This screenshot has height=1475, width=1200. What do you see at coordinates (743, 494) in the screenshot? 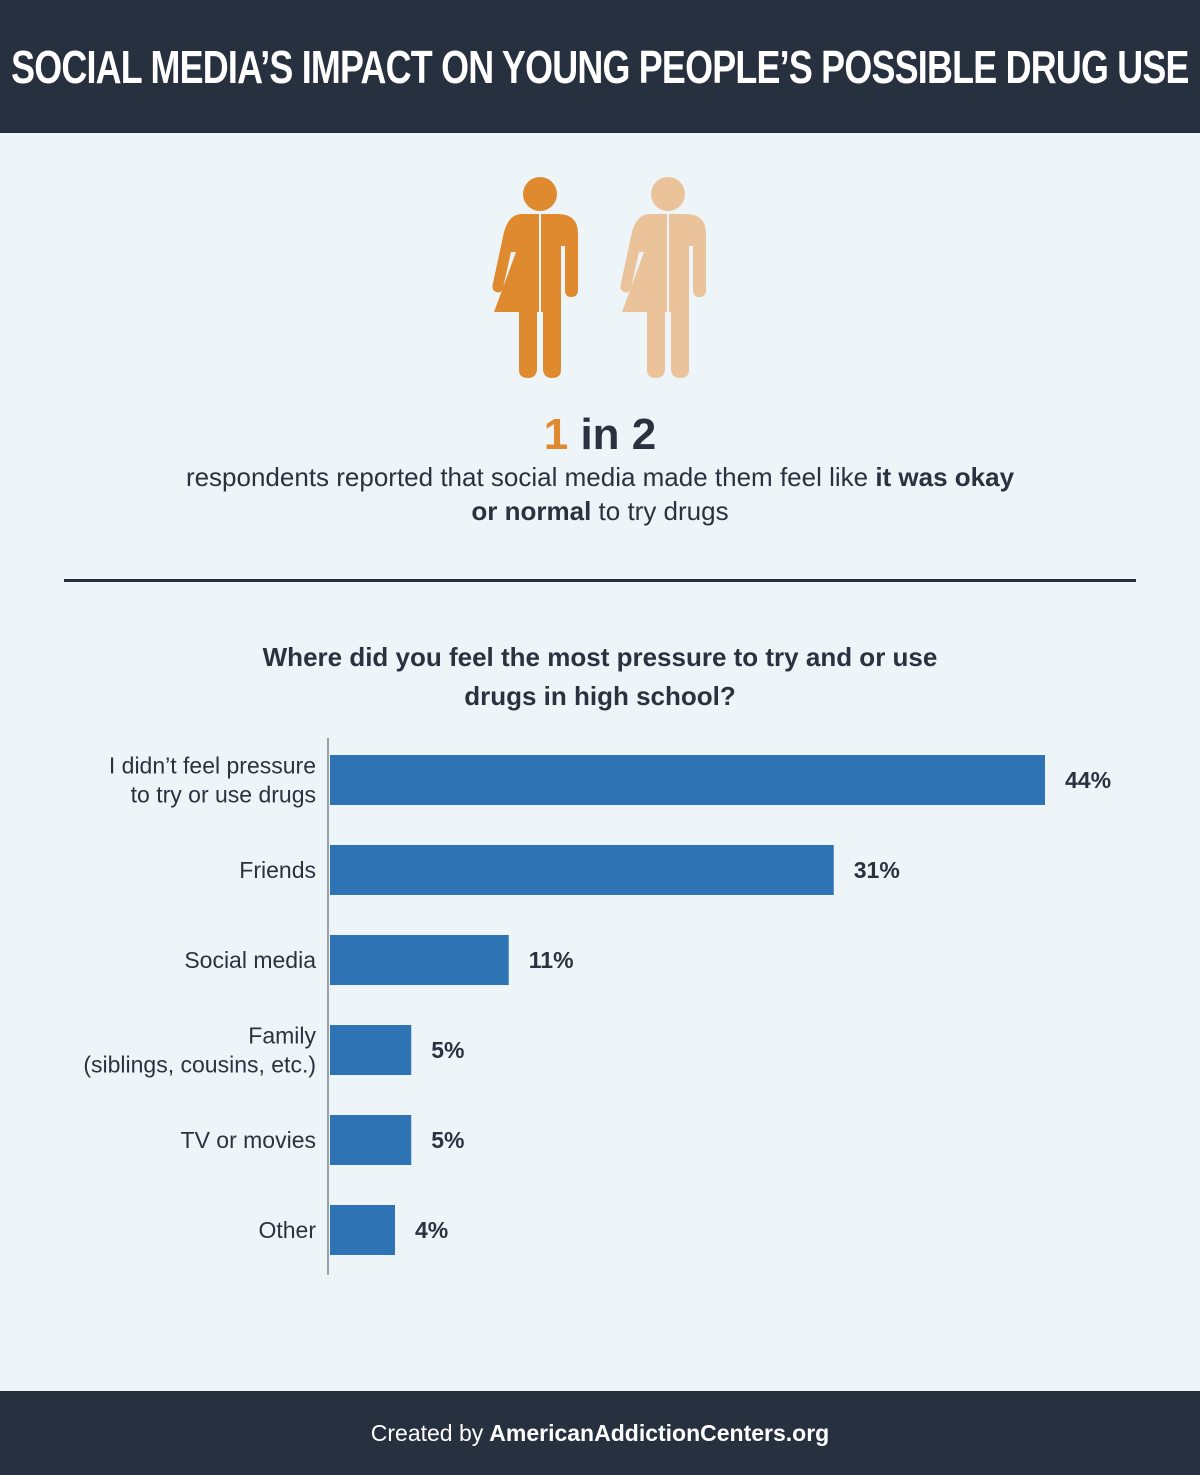
I see `caption-emphasis: it was okay or normal` at bounding box center [743, 494].